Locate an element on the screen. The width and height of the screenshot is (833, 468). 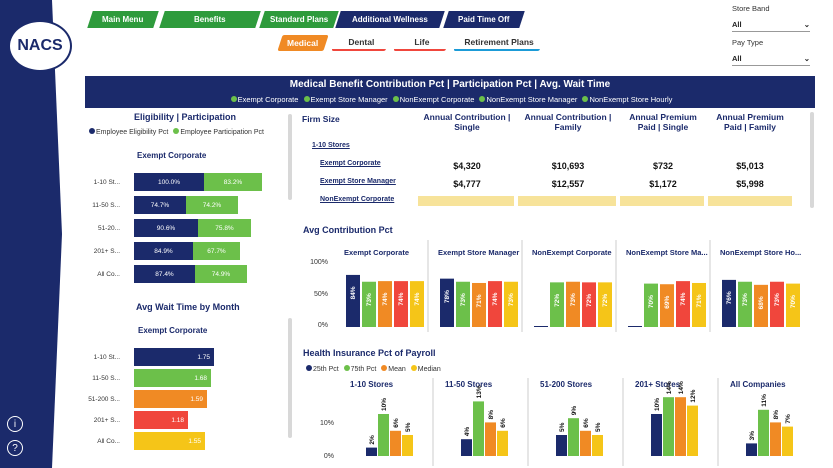
bar-label: 12% is located at coordinates (693, 395).